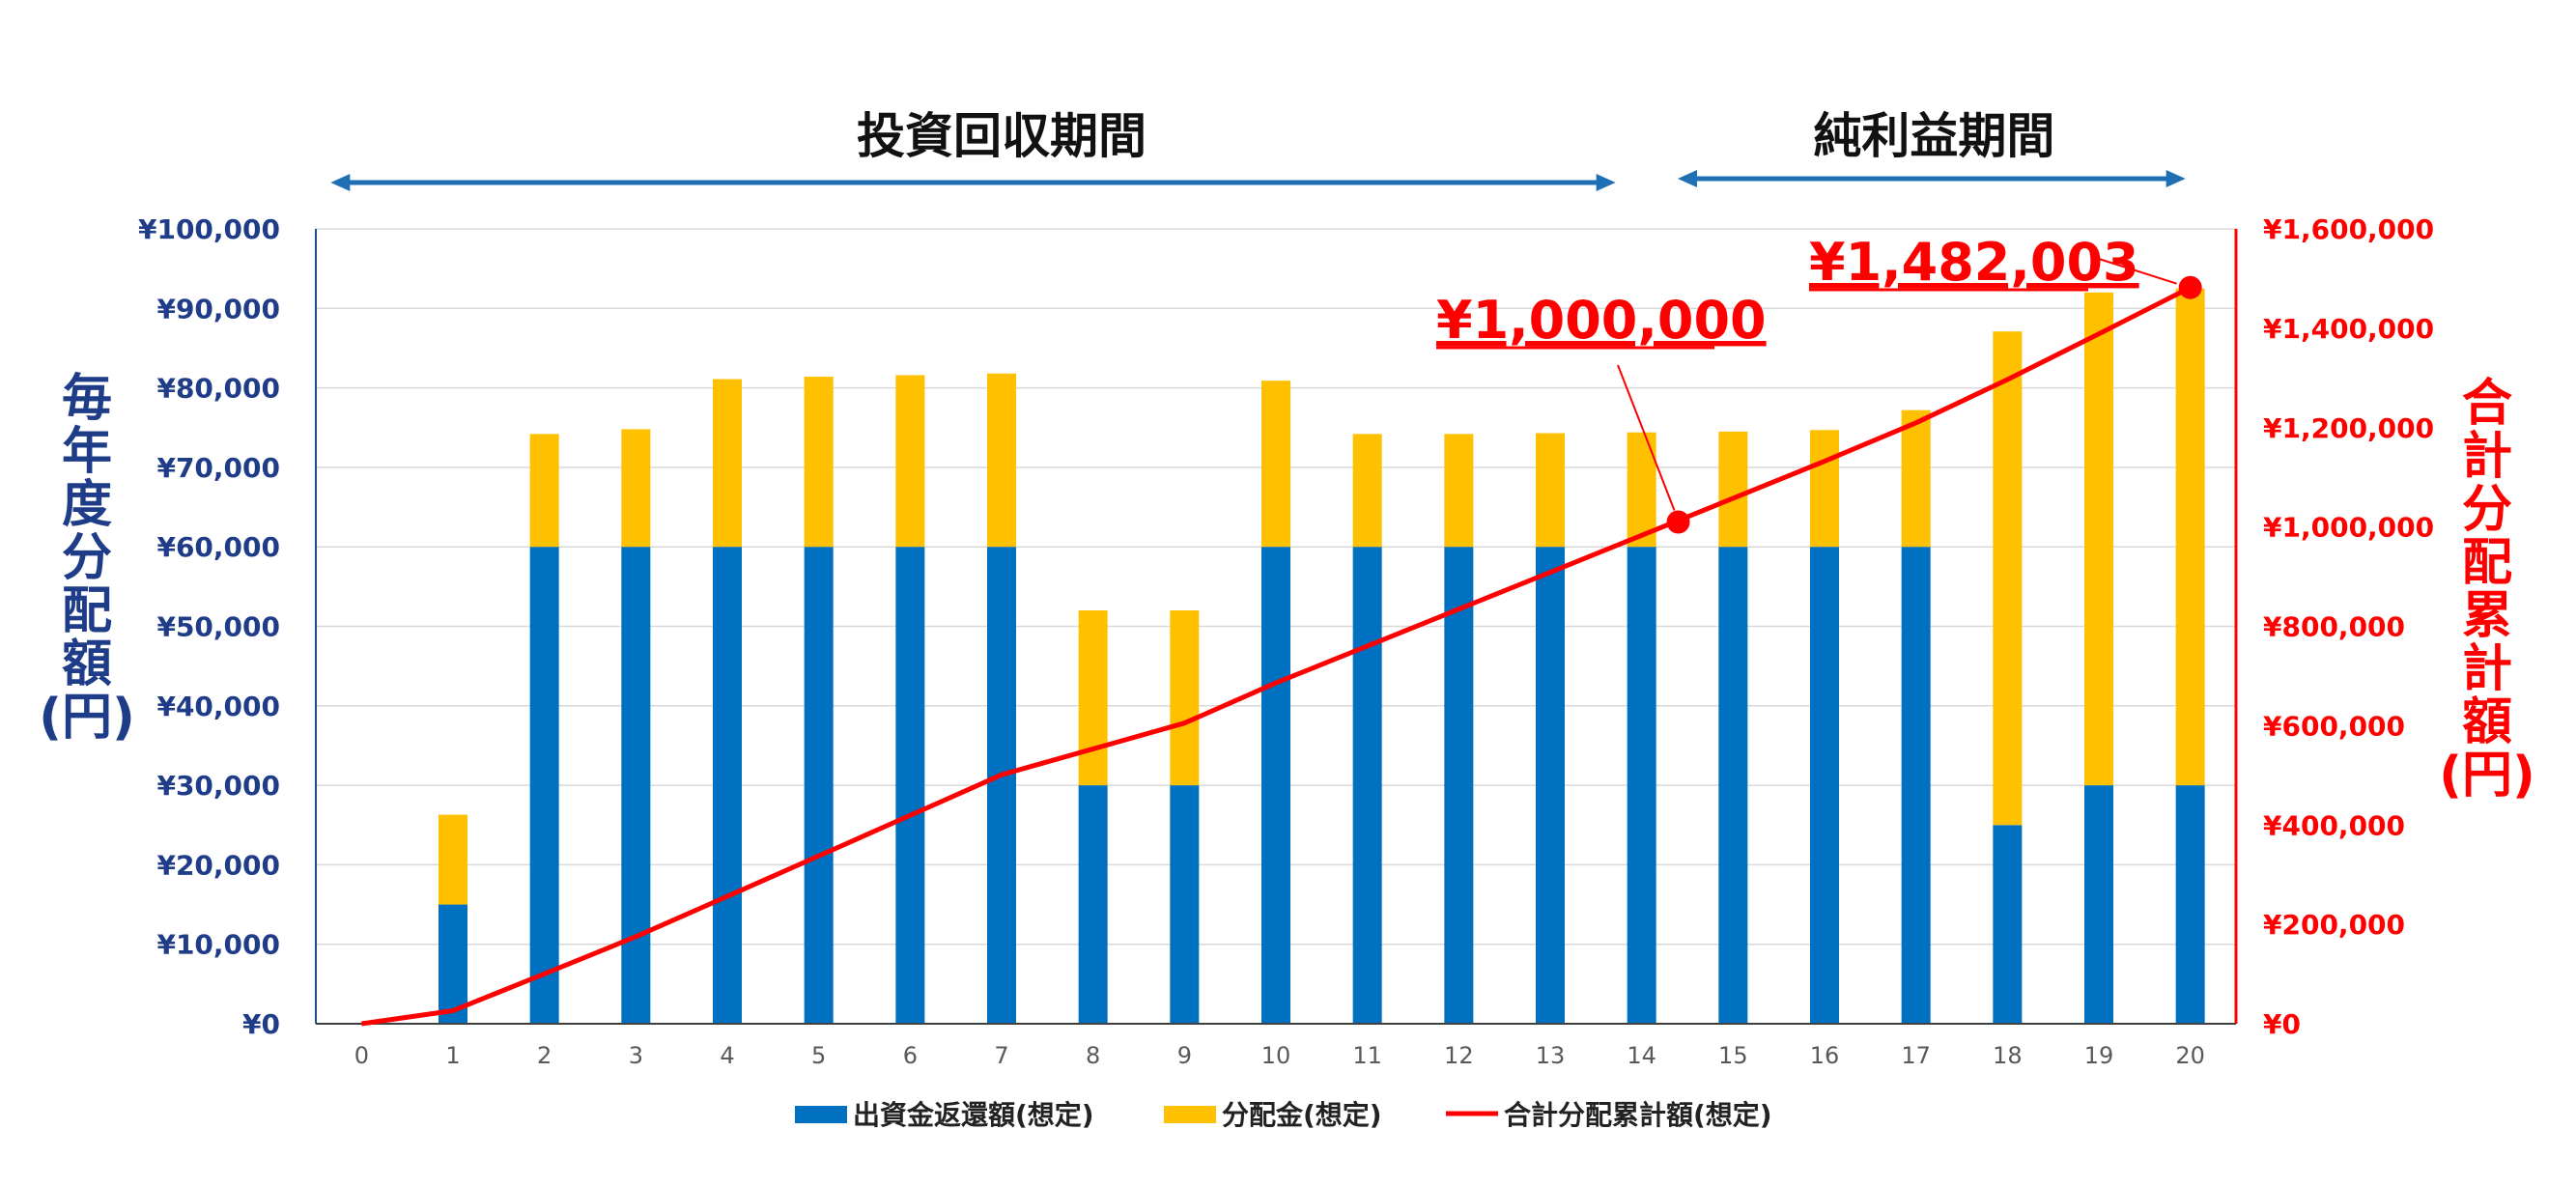  Describe the element at coordinates (2487, 616) in the screenshot. I see `right-axis-title-char: 累` at that location.